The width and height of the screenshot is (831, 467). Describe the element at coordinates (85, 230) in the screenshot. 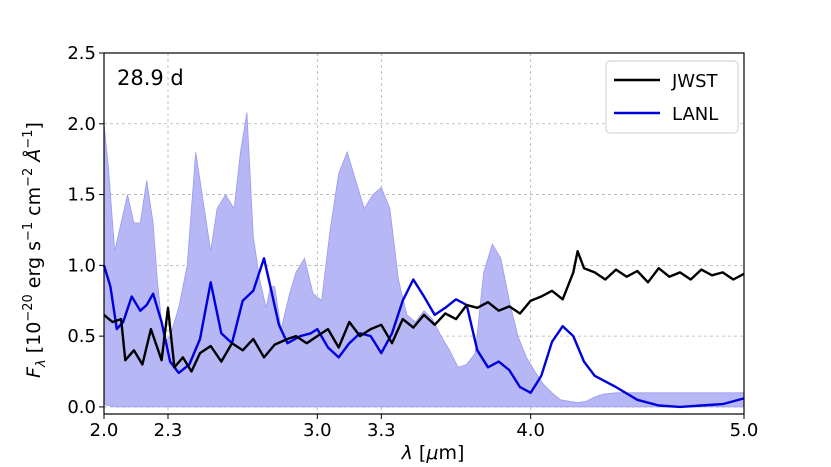

I see `y-ticks: 0.0 0.5 1.0 1.5 2.0 2.5` at that location.